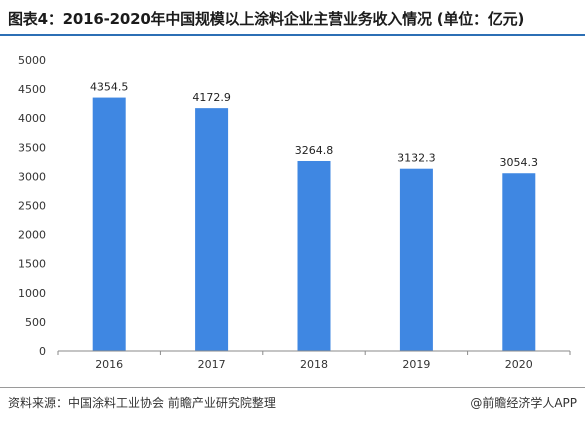 This screenshot has width=585, height=423. What do you see at coordinates (142, 403) in the screenshot?
I see `source-note: 资料来源：中国涂料工业协会 前瞻产业研究院整理` at bounding box center [142, 403].